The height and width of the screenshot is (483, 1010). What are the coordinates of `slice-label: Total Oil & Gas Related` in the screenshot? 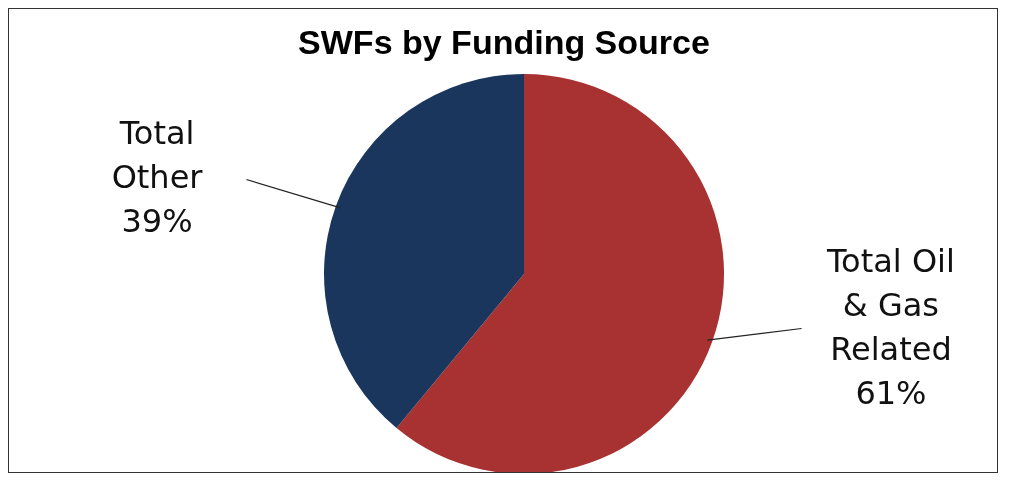 It's located at (890, 304).